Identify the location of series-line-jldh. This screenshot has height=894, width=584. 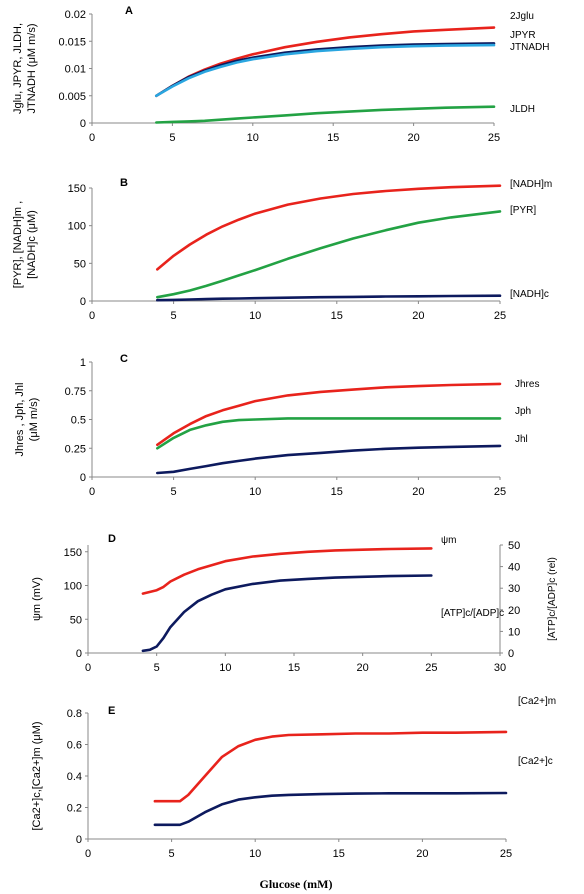
(325, 114).